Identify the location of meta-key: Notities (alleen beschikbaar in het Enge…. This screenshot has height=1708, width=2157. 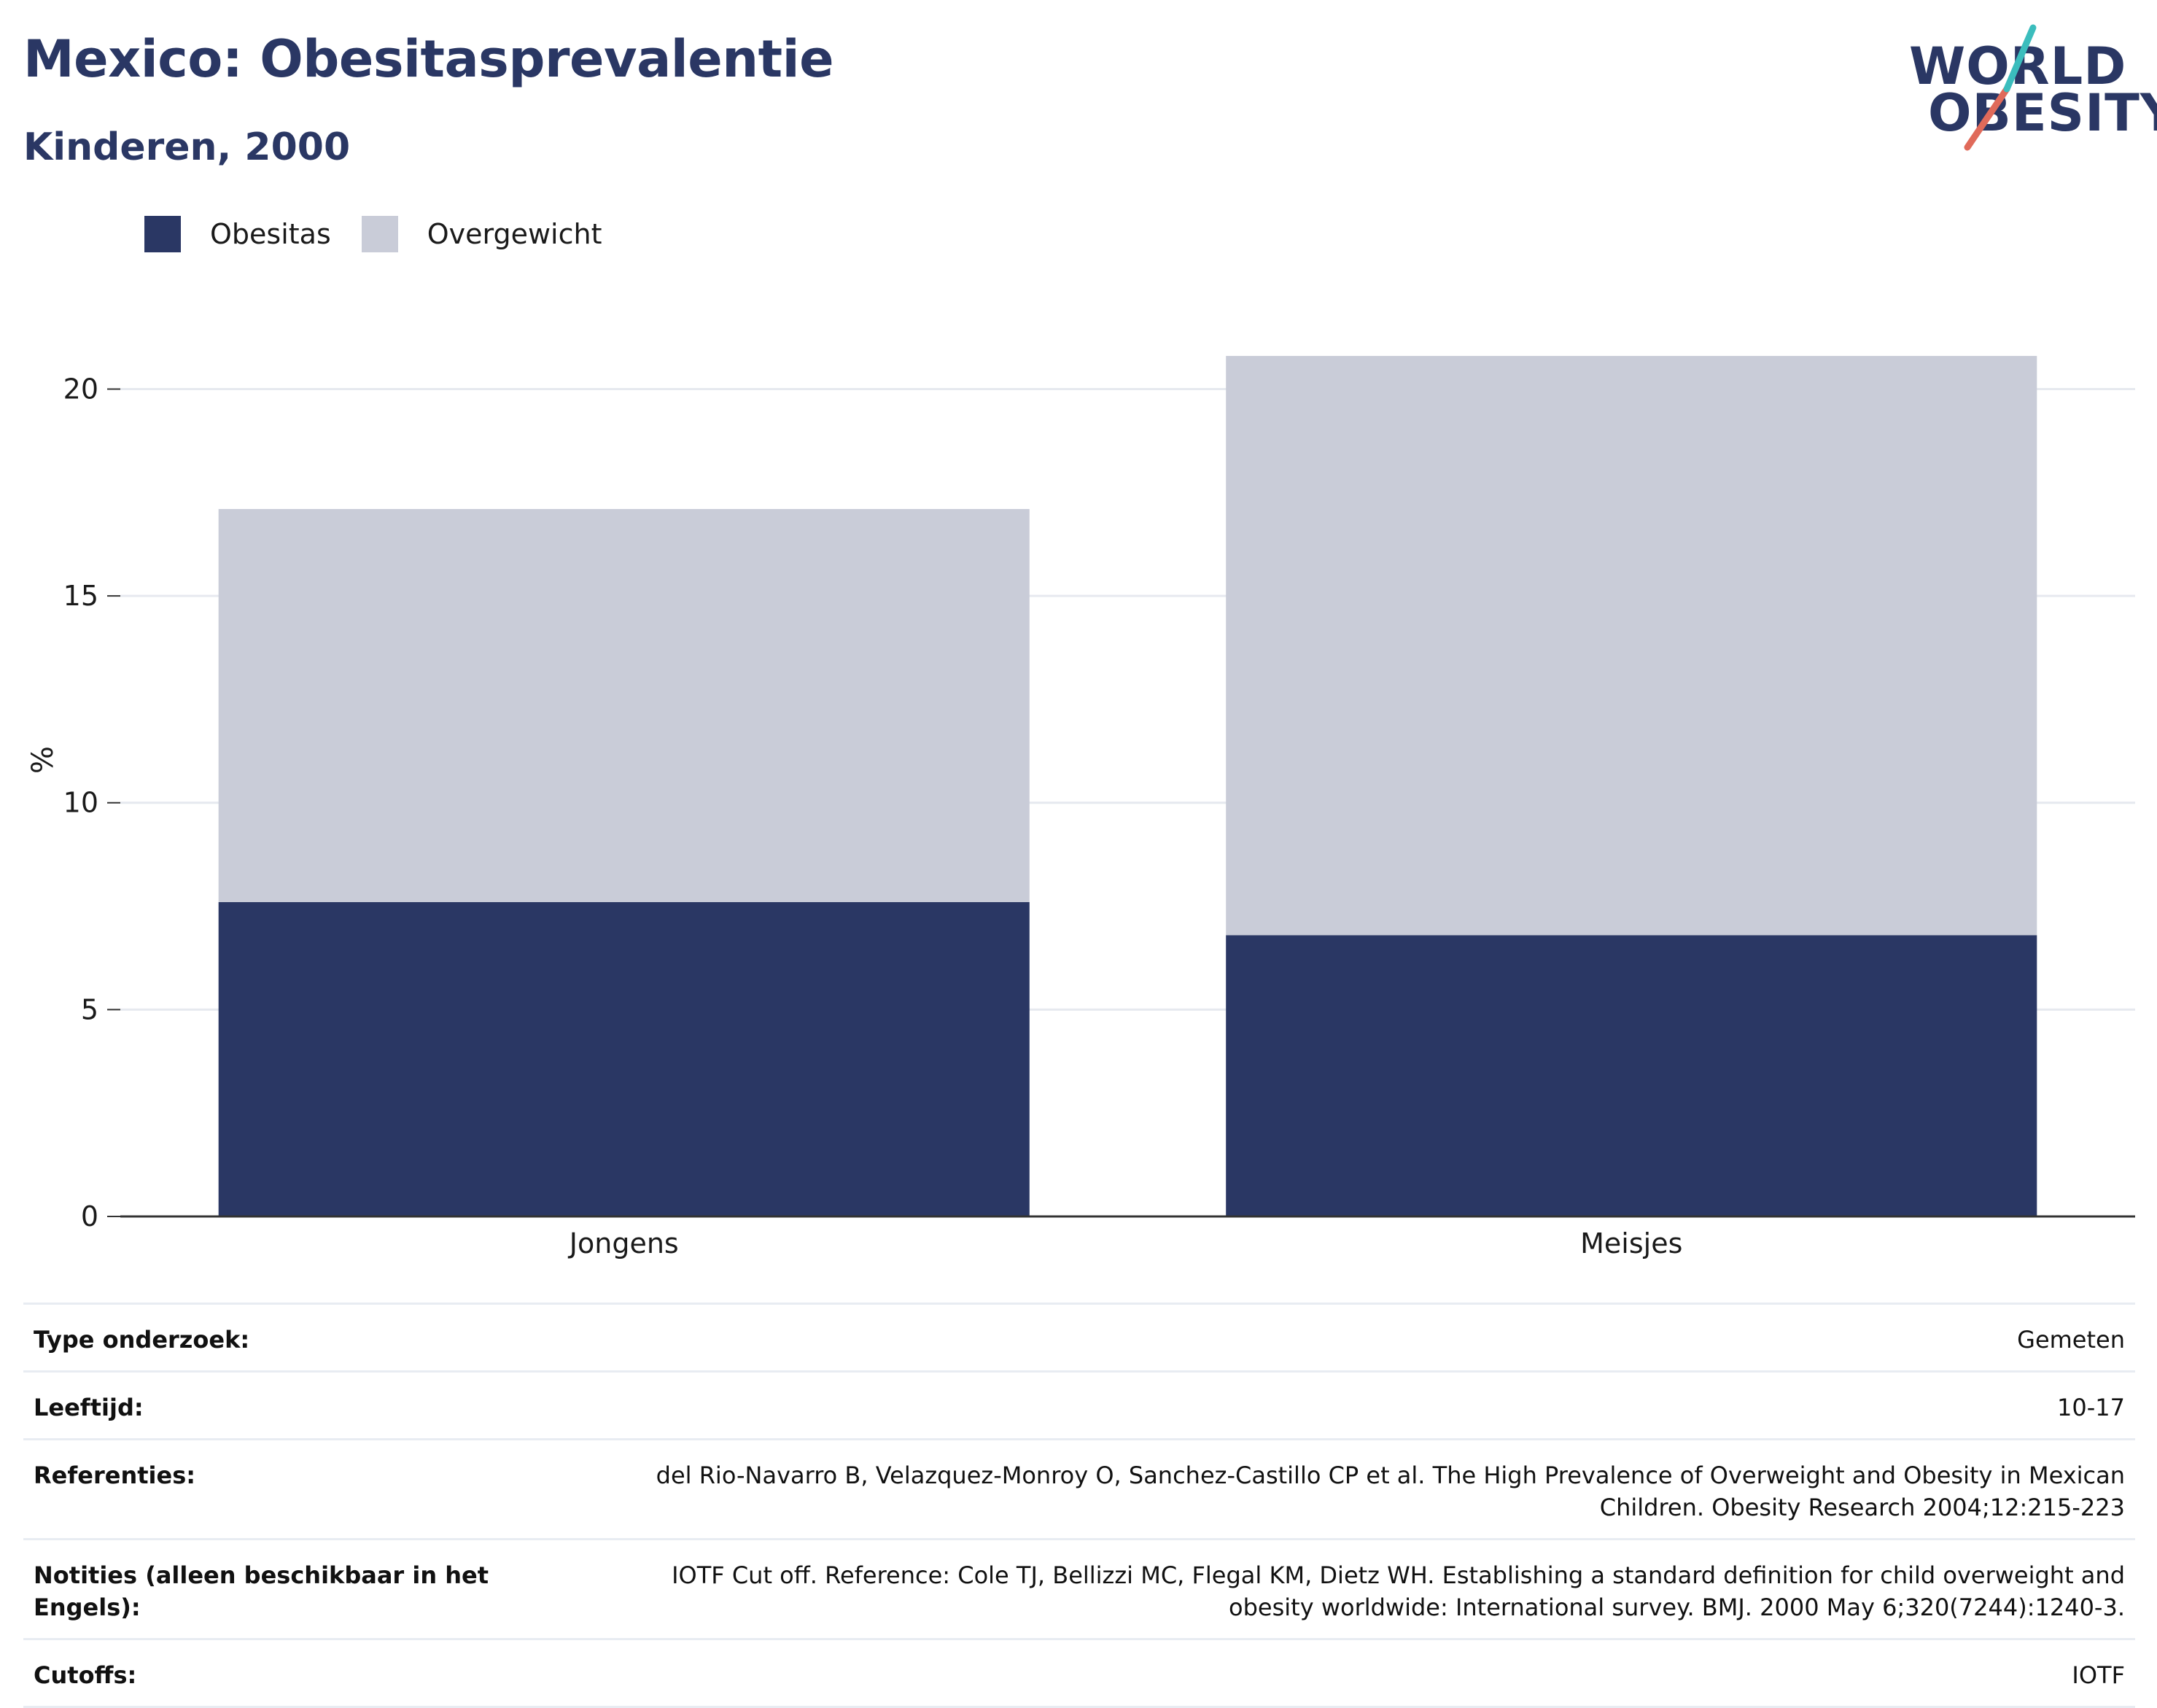
(261, 1591).